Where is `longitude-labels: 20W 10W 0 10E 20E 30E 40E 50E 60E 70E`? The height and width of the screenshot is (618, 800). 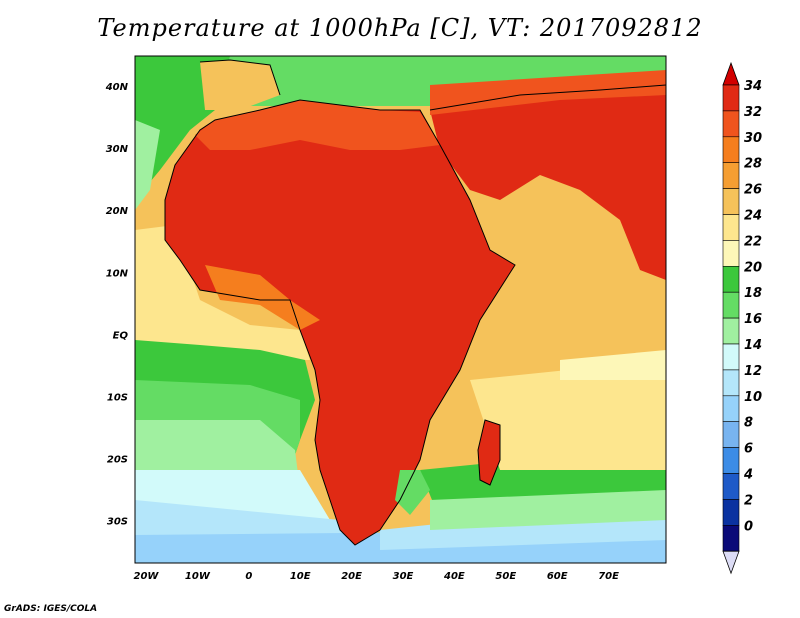 longitude-labels: 20W 10W 0 10E 20E 30E 40E 50E 60E 70E is located at coordinates (377, 576).